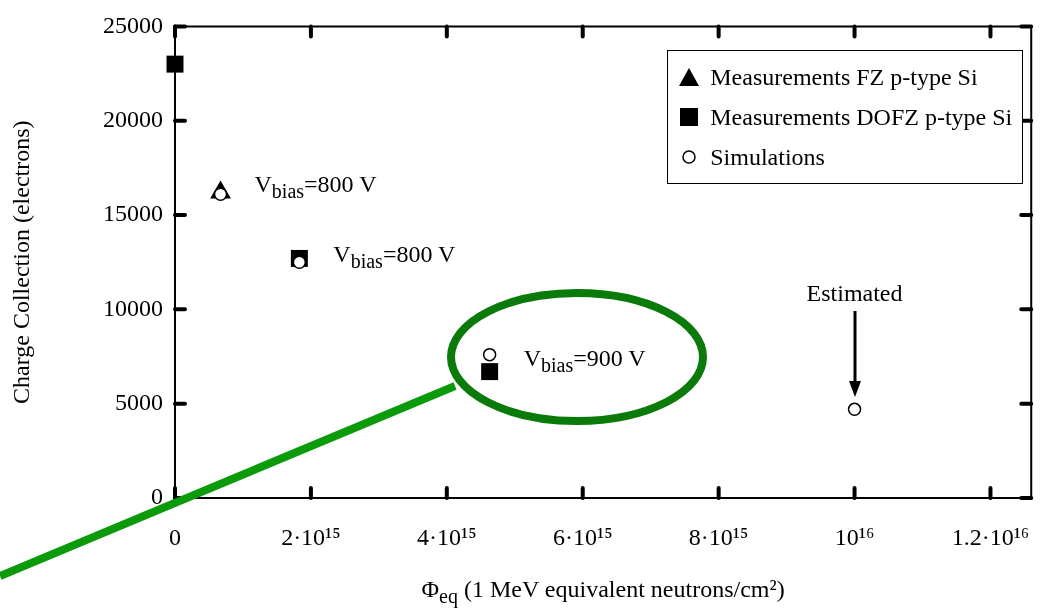 This screenshot has width=1056, height=616. What do you see at coordinates (133, 307) in the screenshot?
I see `y-tick-label: 10000` at bounding box center [133, 307].